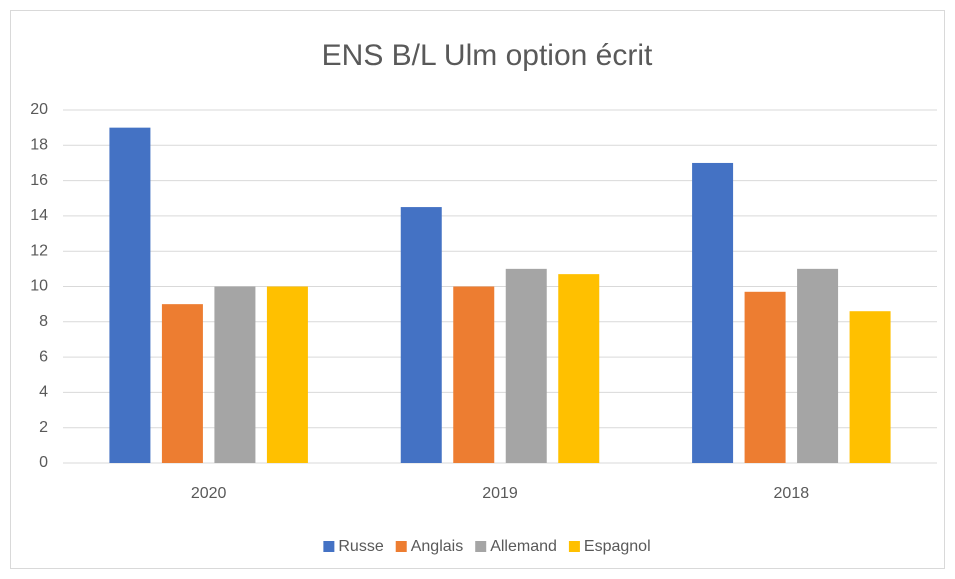 Image resolution: width=955 pixels, height=579 pixels. I want to click on y-tick-label: 10, so click(39, 286).